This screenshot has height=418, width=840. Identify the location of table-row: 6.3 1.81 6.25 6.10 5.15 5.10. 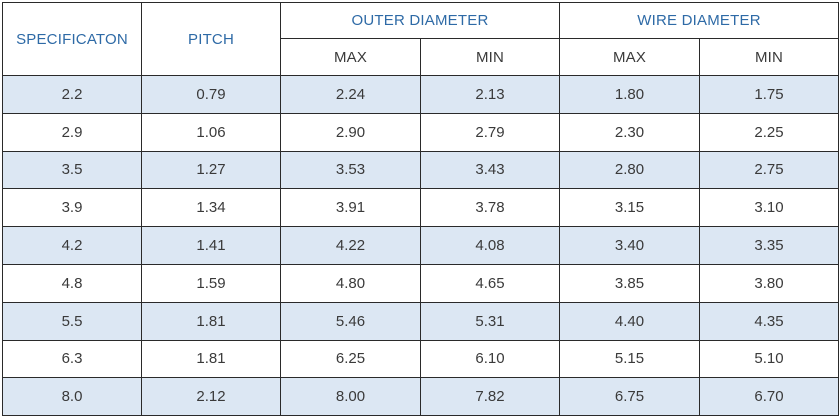
(421, 359).